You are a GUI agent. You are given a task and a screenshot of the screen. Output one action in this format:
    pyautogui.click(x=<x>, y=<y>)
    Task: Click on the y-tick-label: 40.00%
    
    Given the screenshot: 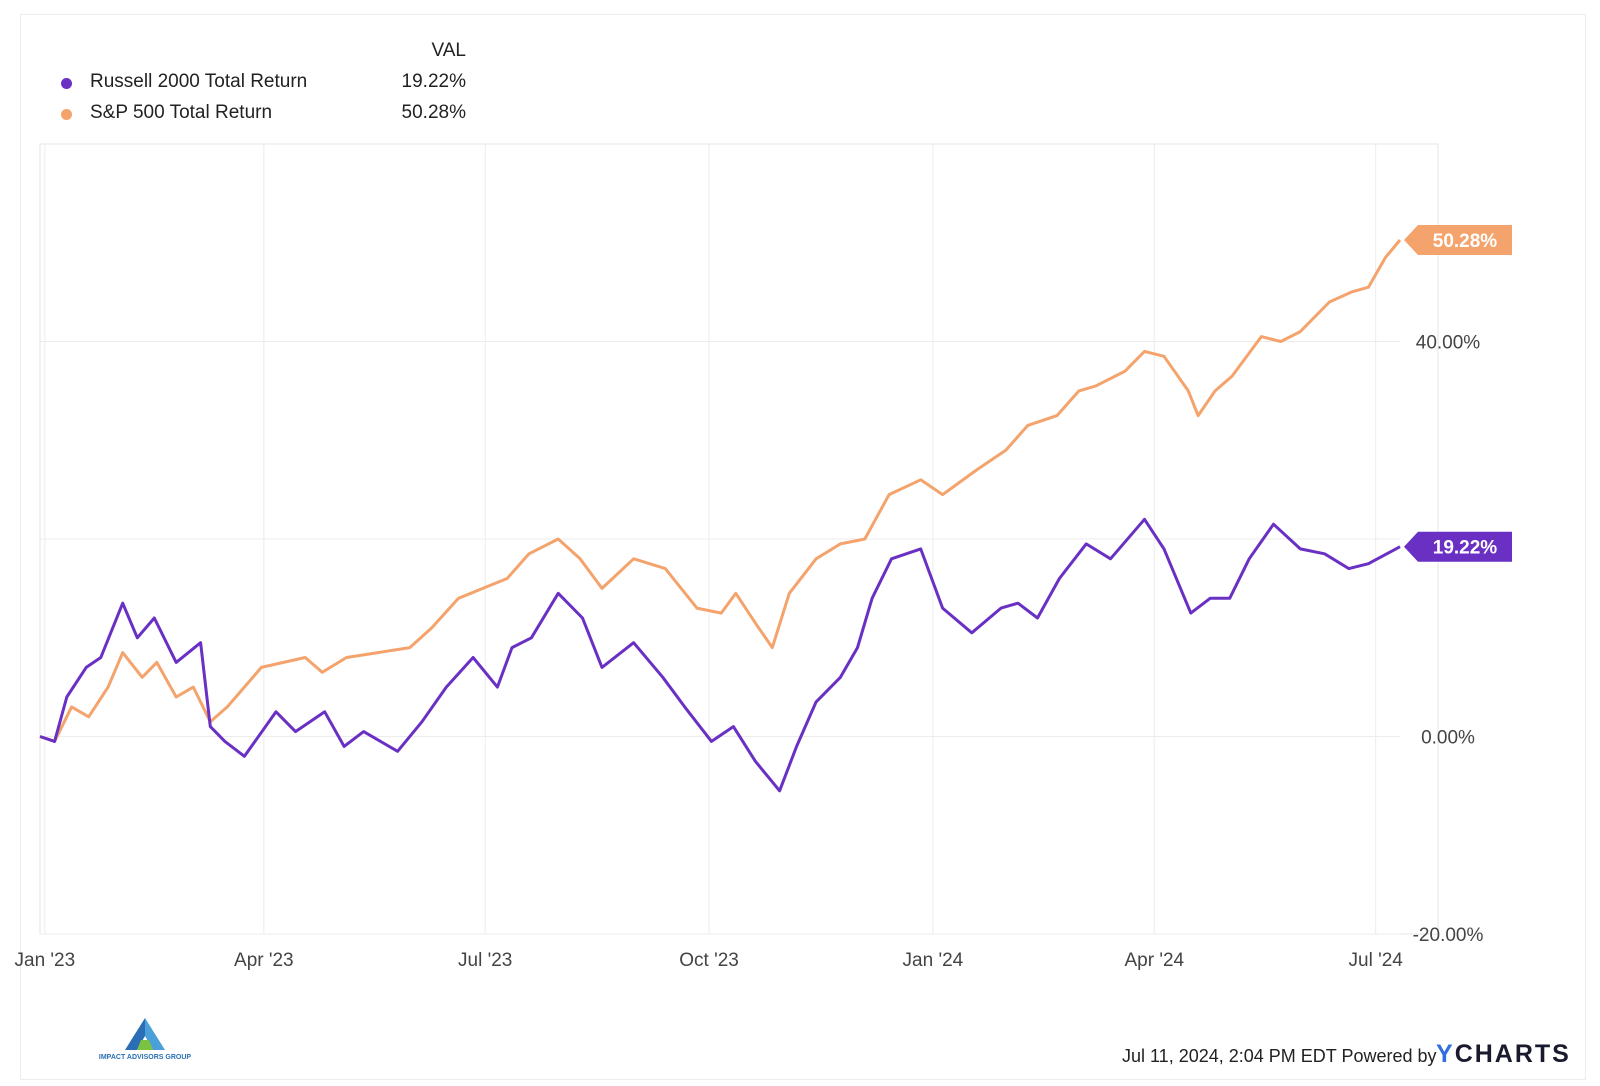 What is the action you would take?
    pyautogui.click(x=1448, y=343)
    